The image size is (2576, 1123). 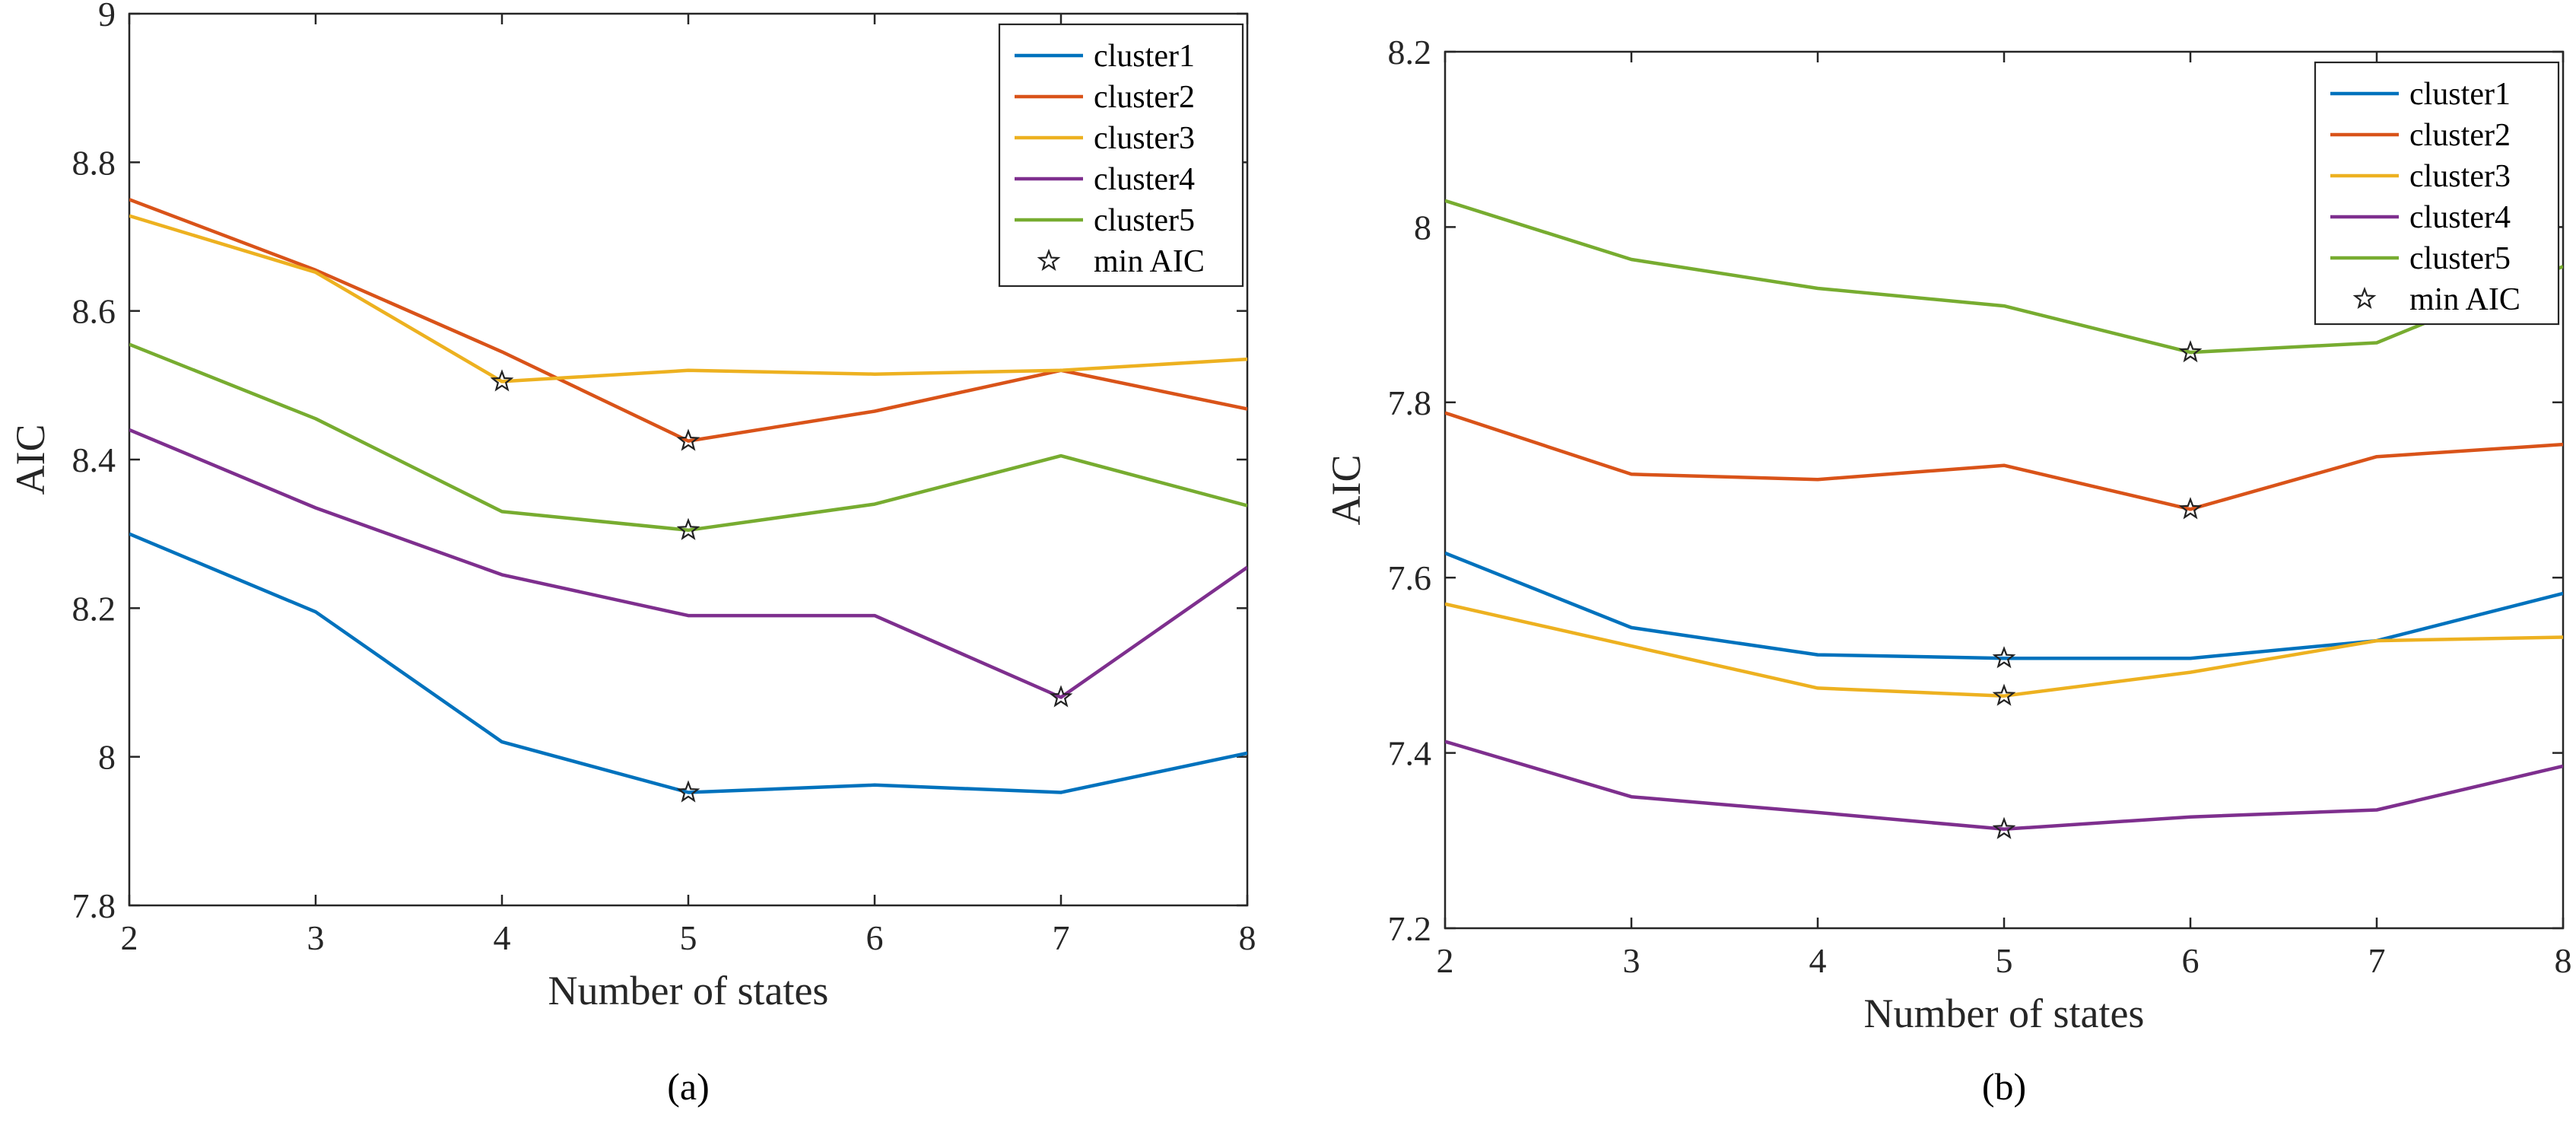 What do you see at coordinates (107, 16) in the screenshot?
I see `y-tick-label: 9` at bounding box center [107, 16].